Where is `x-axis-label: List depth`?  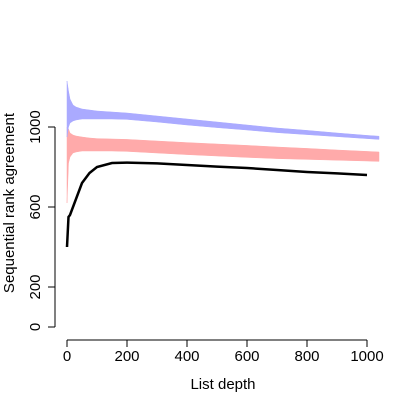 x-axis-label: List depth is located at coordinates (222, 384).